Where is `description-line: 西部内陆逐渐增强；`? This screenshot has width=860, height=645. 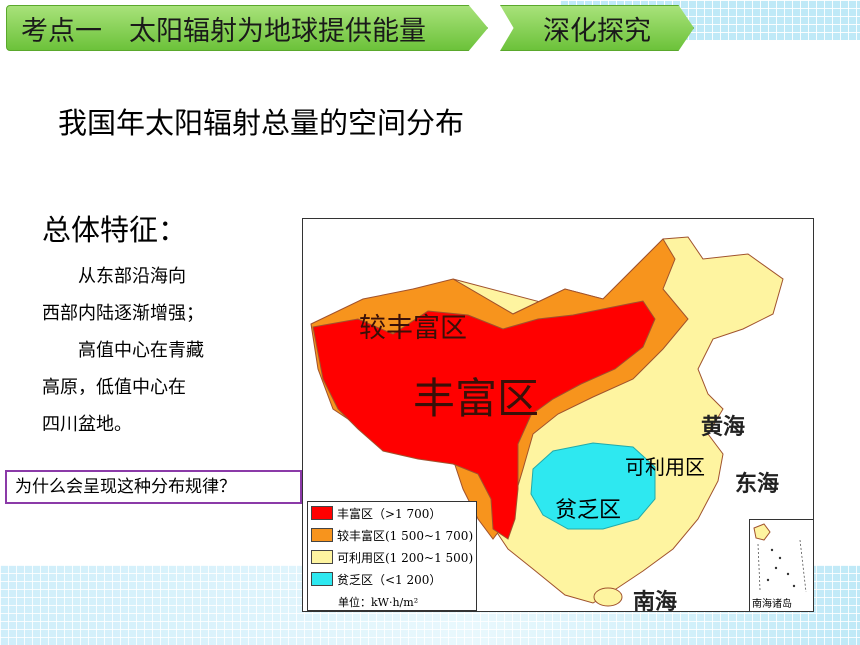 description-line: 西部内陆逐渐增强； is located at coordinates (123, 313).